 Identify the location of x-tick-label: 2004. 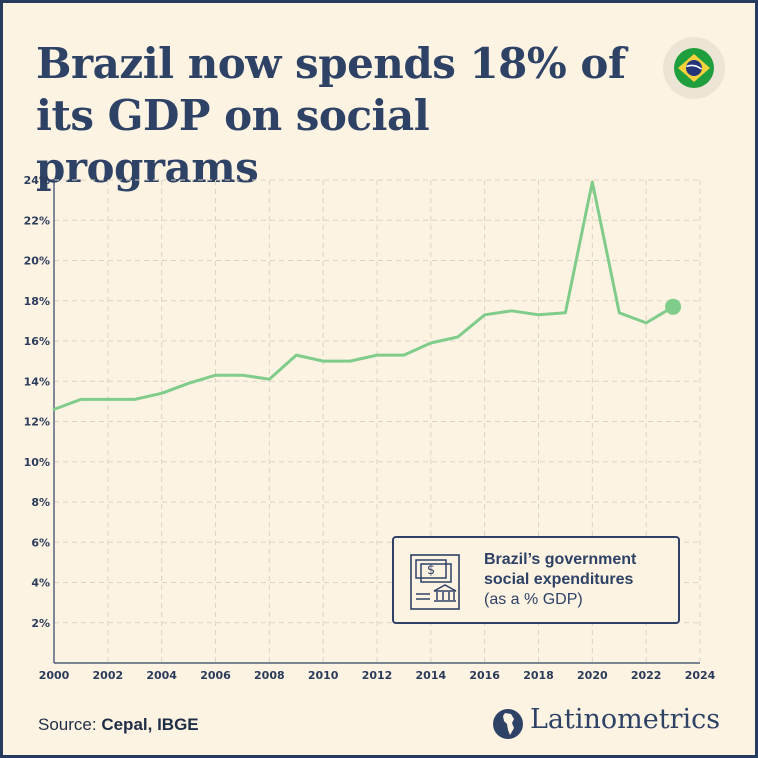
(161, 675).